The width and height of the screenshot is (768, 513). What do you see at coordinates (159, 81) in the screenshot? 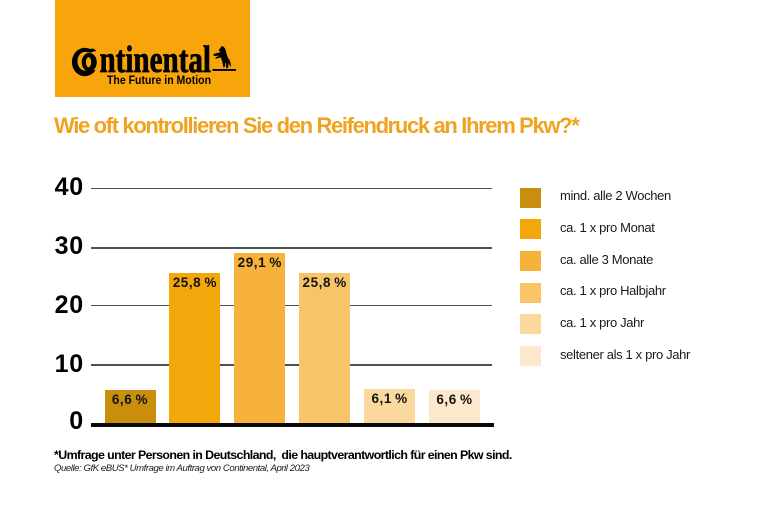
I see `svg-text: The Future in Motion` at bounding box center [159, 81].